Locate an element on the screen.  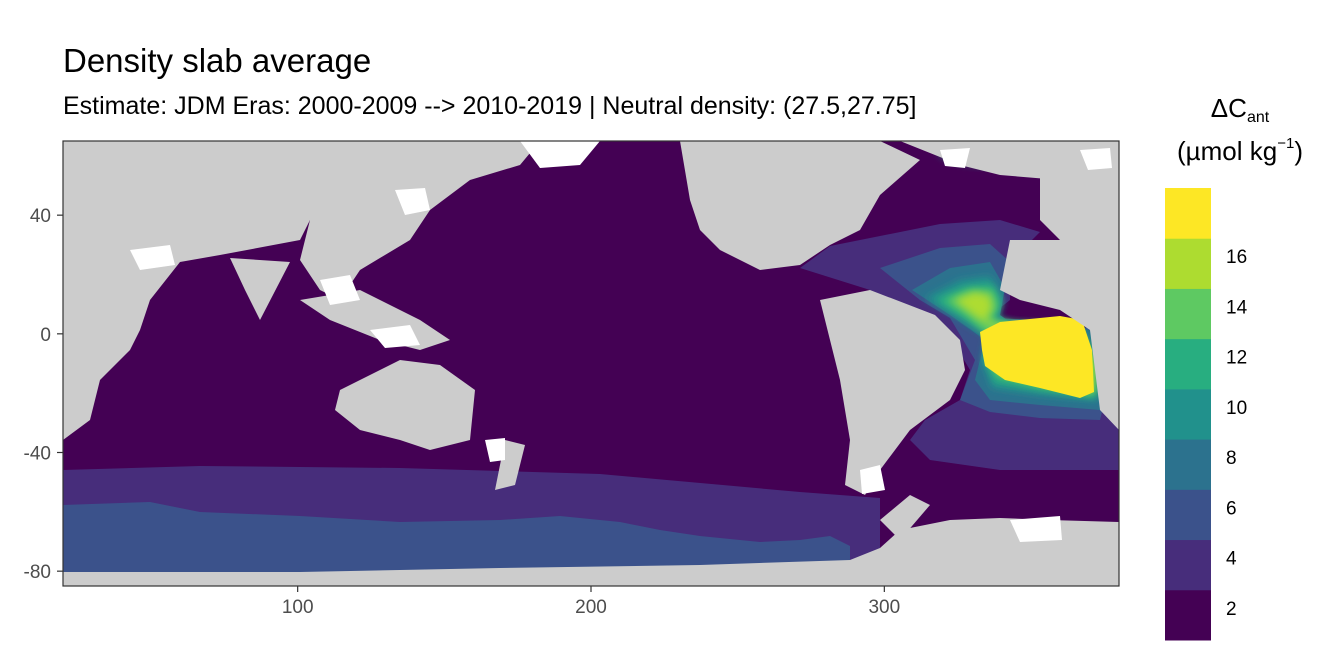
missing-patch-arabia is located at coordinates (152, 257).